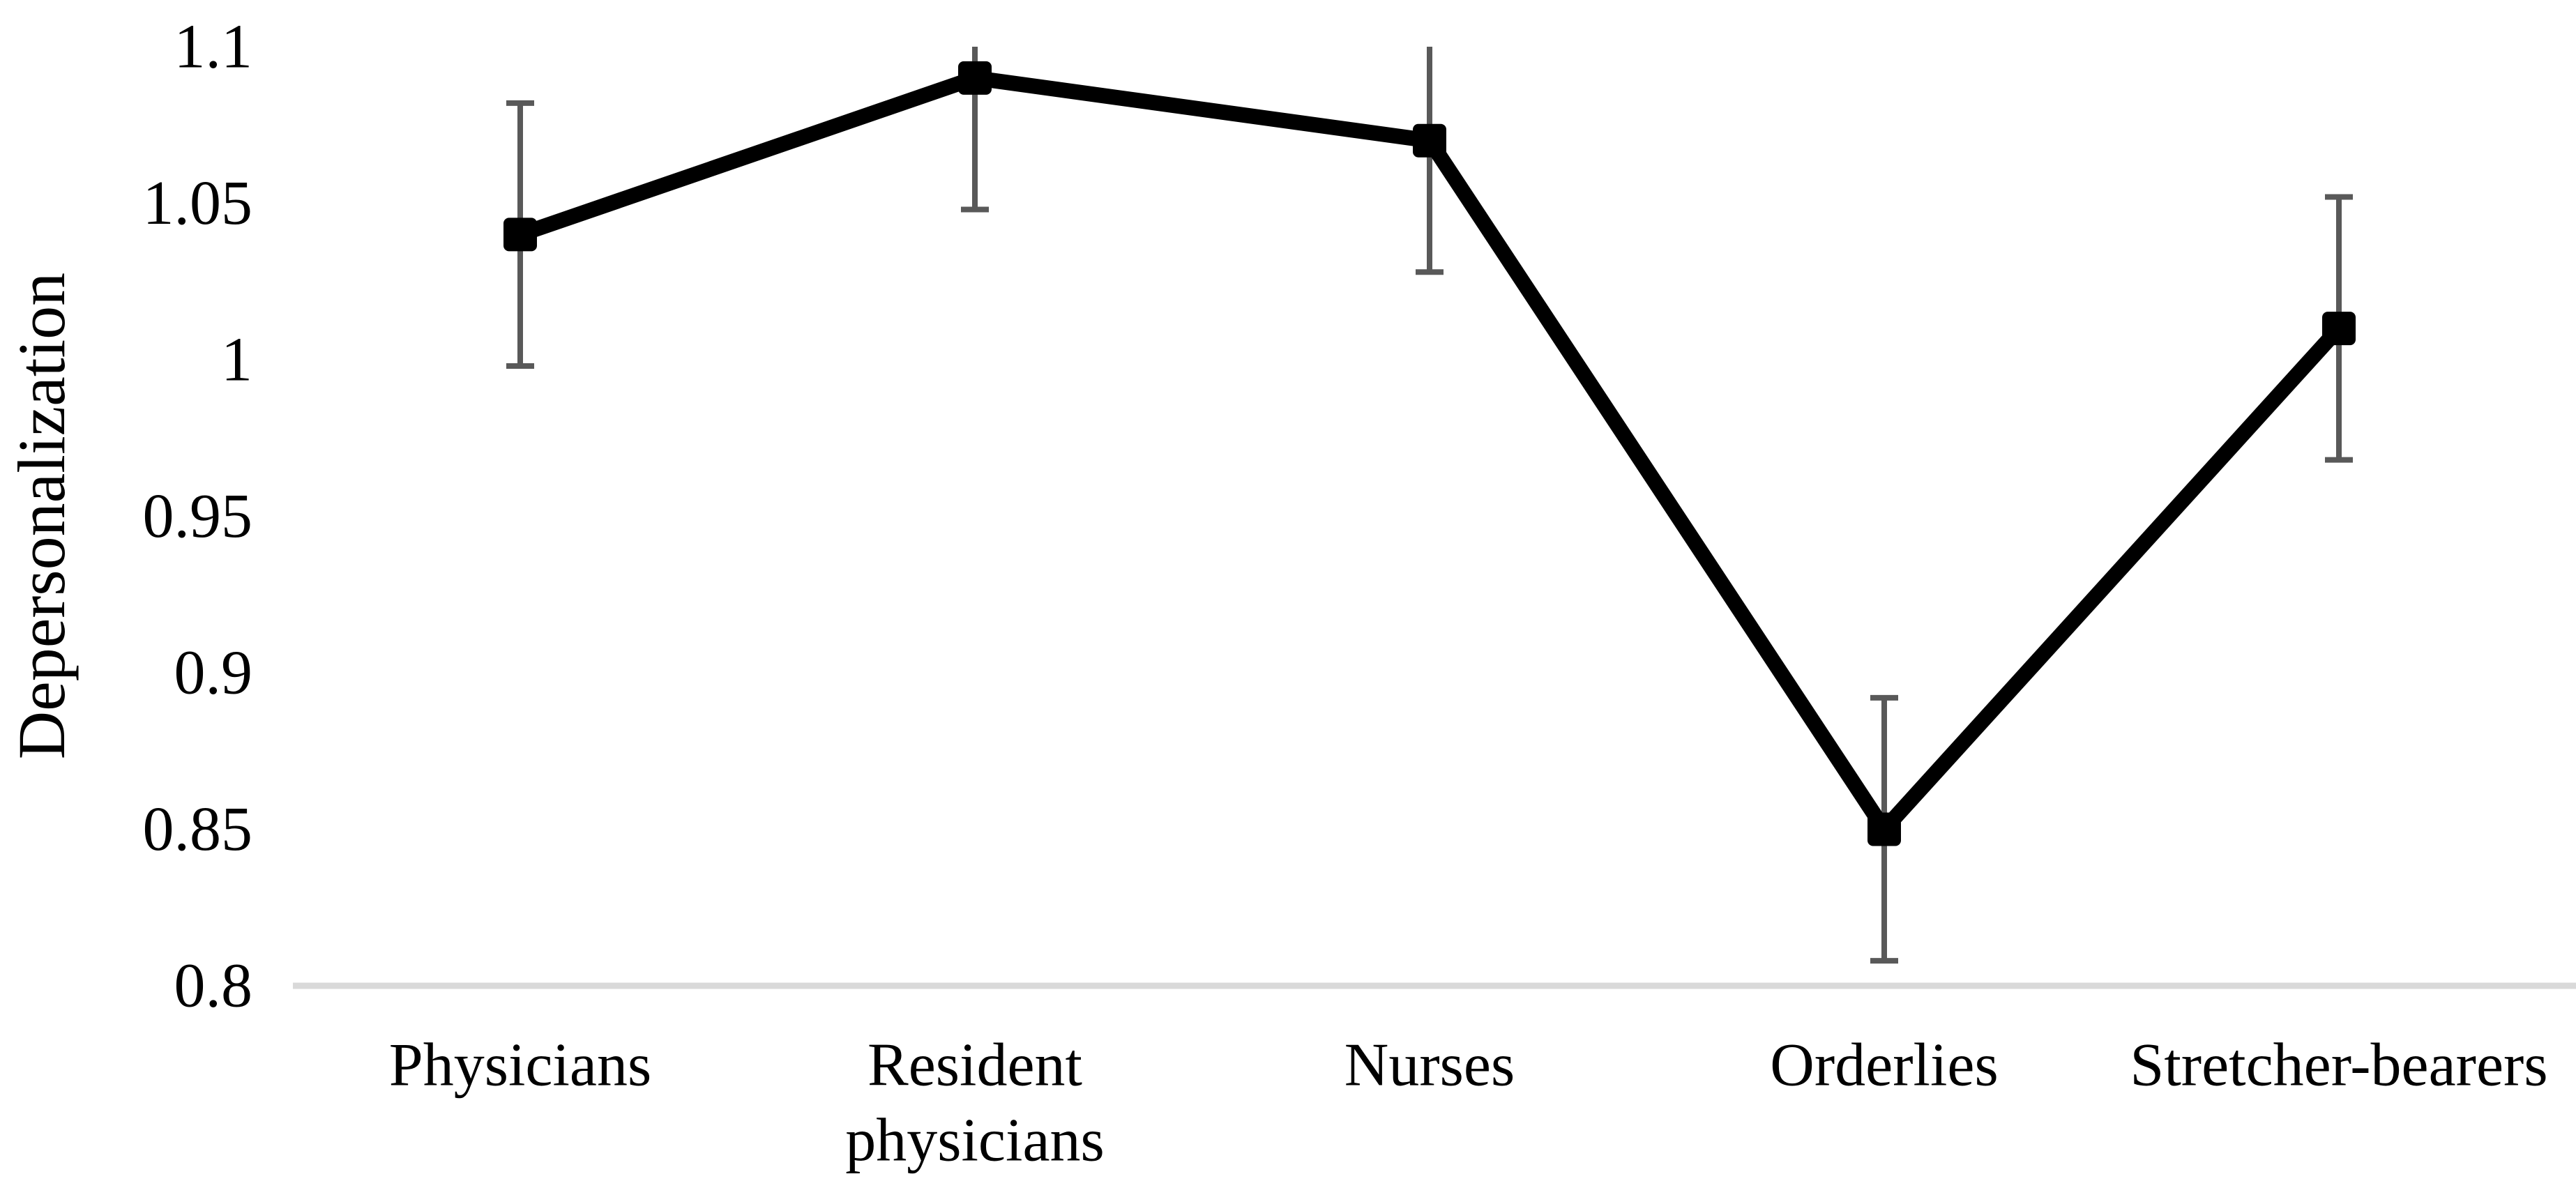 This screenshot has height=1204, width=2576. Describe the element at coordinates (198, 203) in the screenshot. I see `y-tick-label: 1.05` at that location.